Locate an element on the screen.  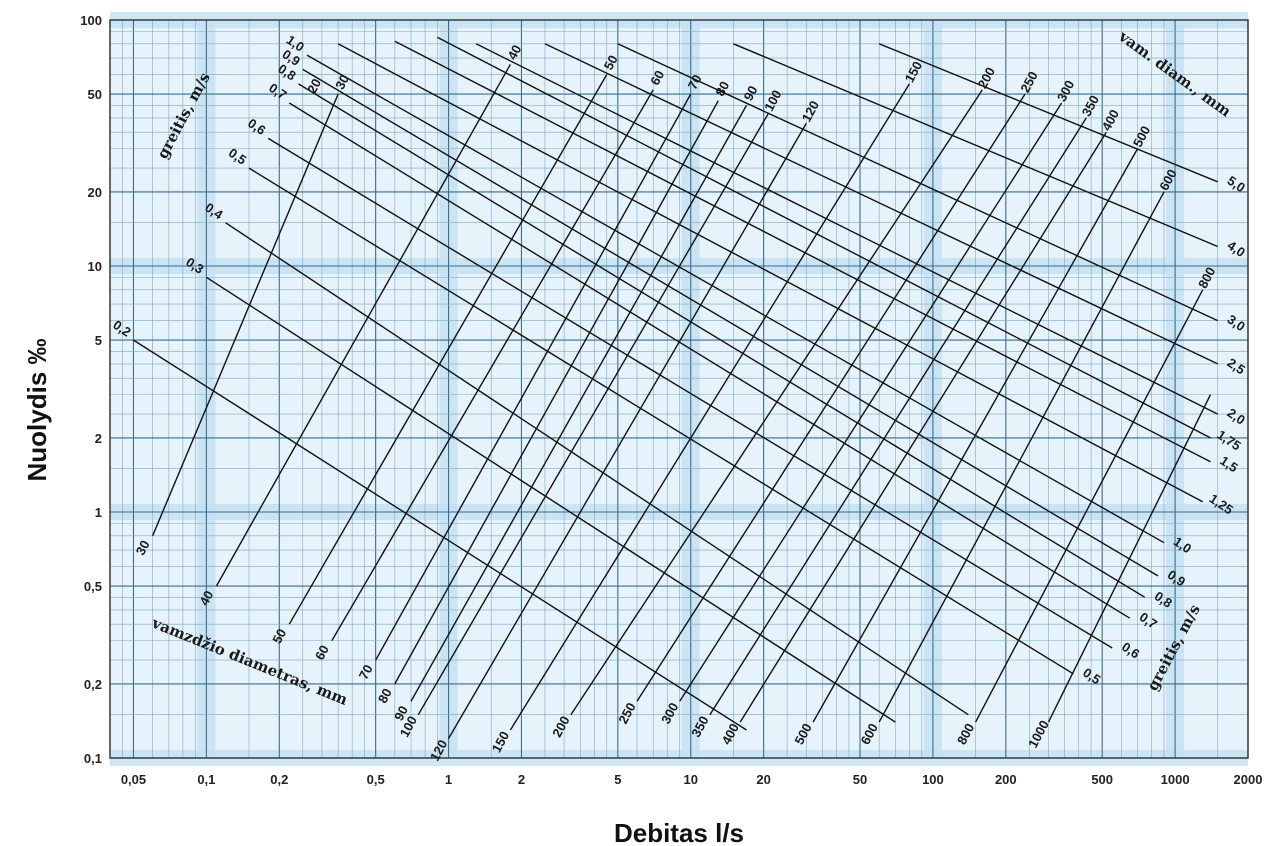
x-tick-label: 10 is located at coordinates (691, 779).